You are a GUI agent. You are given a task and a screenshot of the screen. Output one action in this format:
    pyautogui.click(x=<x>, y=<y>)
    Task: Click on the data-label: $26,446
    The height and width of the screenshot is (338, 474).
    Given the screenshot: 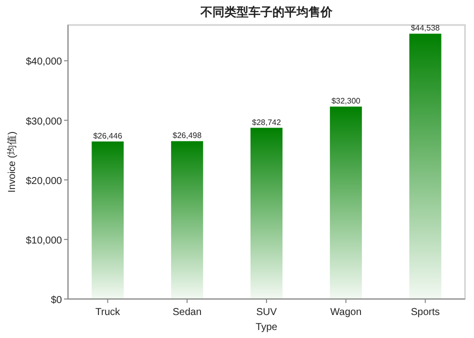 What is the action you would take?
    pyautogui.click(x=108, y=135)
    